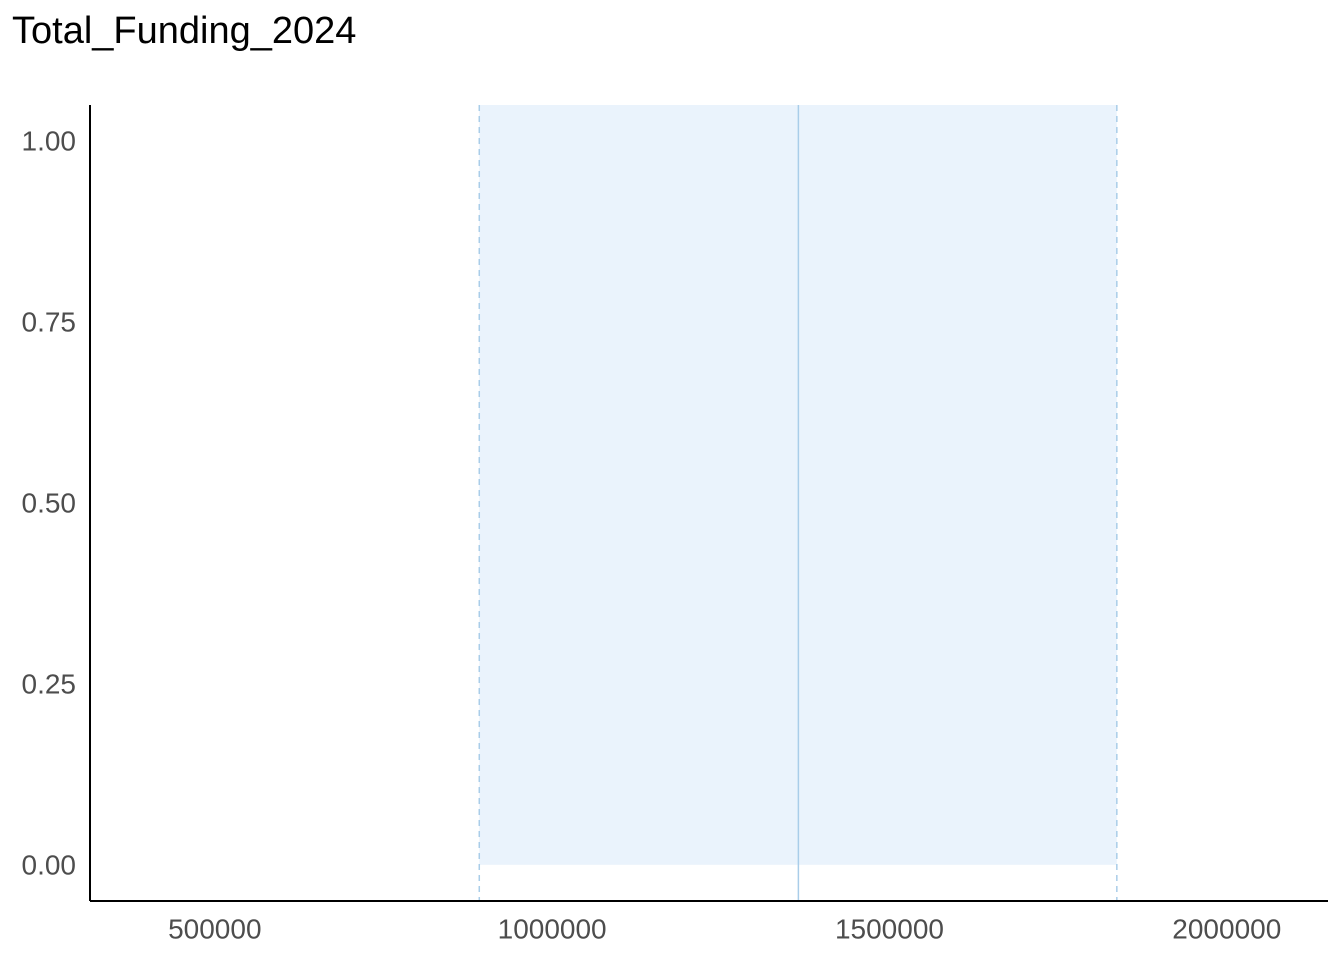  I want to click on x-tick-label: 1000000, so click(552, 929).